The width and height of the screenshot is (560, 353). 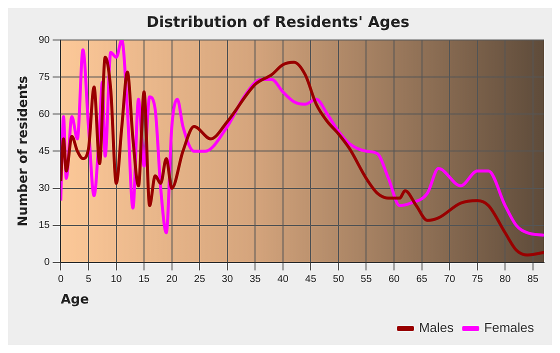 What do you see at coordinates (44, 188) in the screenshot?
I see `y-tick-label: 30` at bounding box center [44, 188].